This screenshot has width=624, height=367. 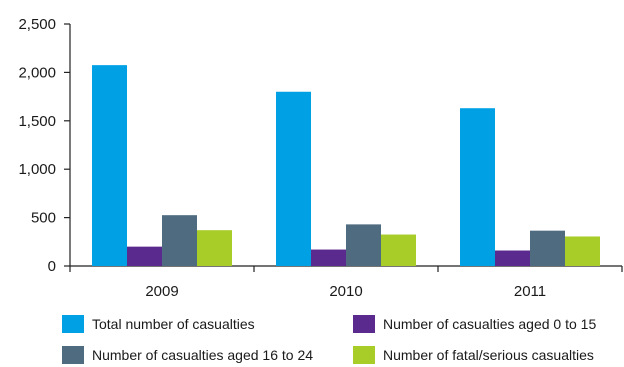 What do you see at coordinates (43, 218) in the screenshot?
I see `y-tick-label: 500` at bounding box center [43, 218].